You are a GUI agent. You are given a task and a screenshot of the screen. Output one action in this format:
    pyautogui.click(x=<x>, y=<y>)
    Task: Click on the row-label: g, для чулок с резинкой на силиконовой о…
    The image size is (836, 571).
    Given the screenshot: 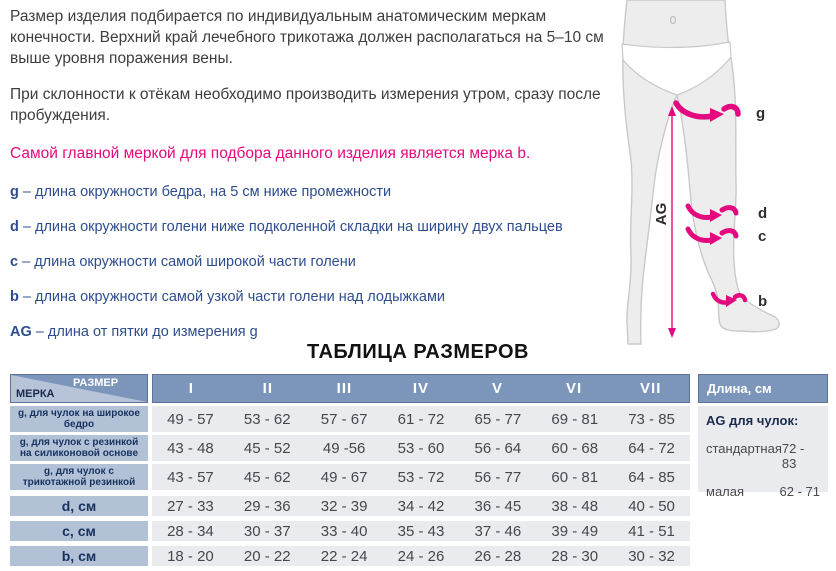 What is the action you would take?
    pyautogui.click(x=79, y=448)
    